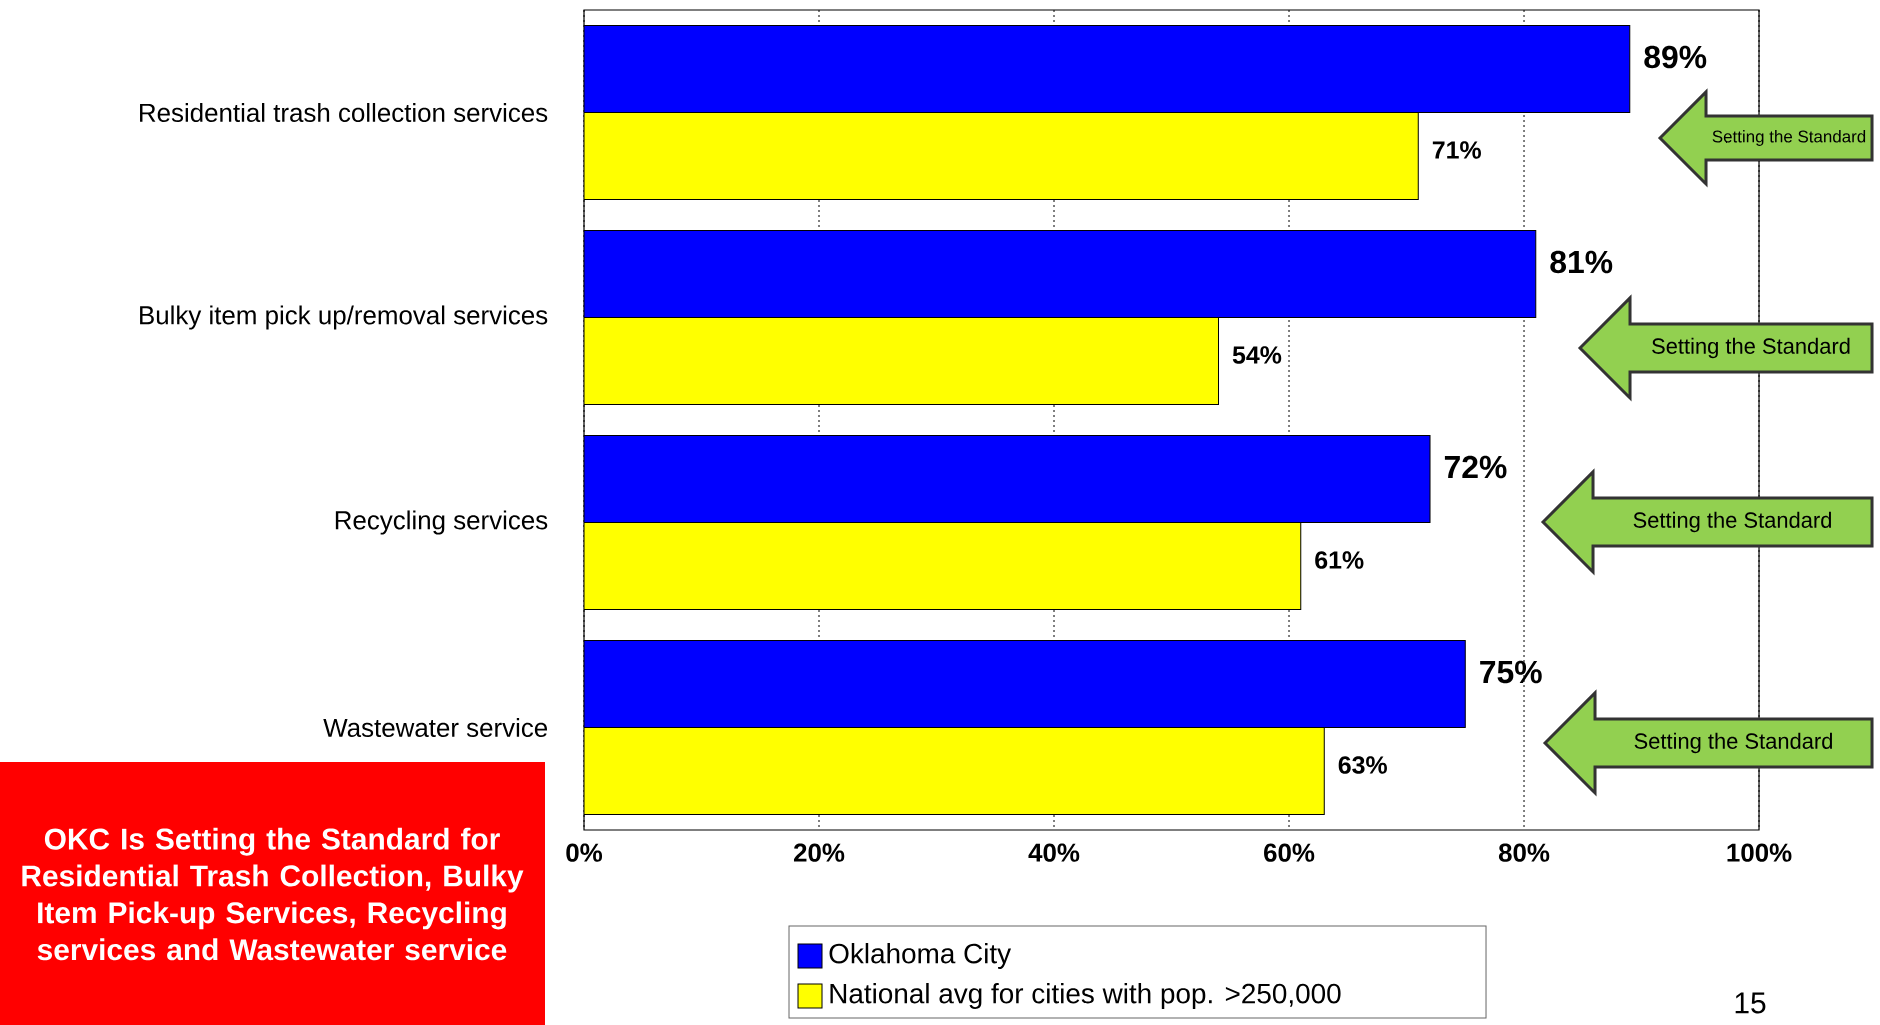  What do you see at coordinates (1456, 150) in the screenshot?
I see `data-label: 71%` at bounding box center [1456, 150].